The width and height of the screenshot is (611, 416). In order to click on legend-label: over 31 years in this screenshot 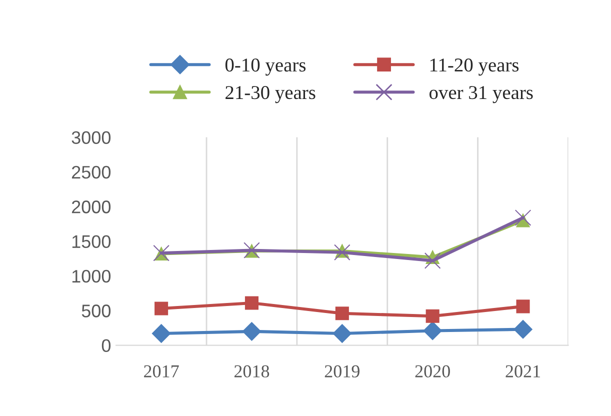, I will do `click(481, 95)`.